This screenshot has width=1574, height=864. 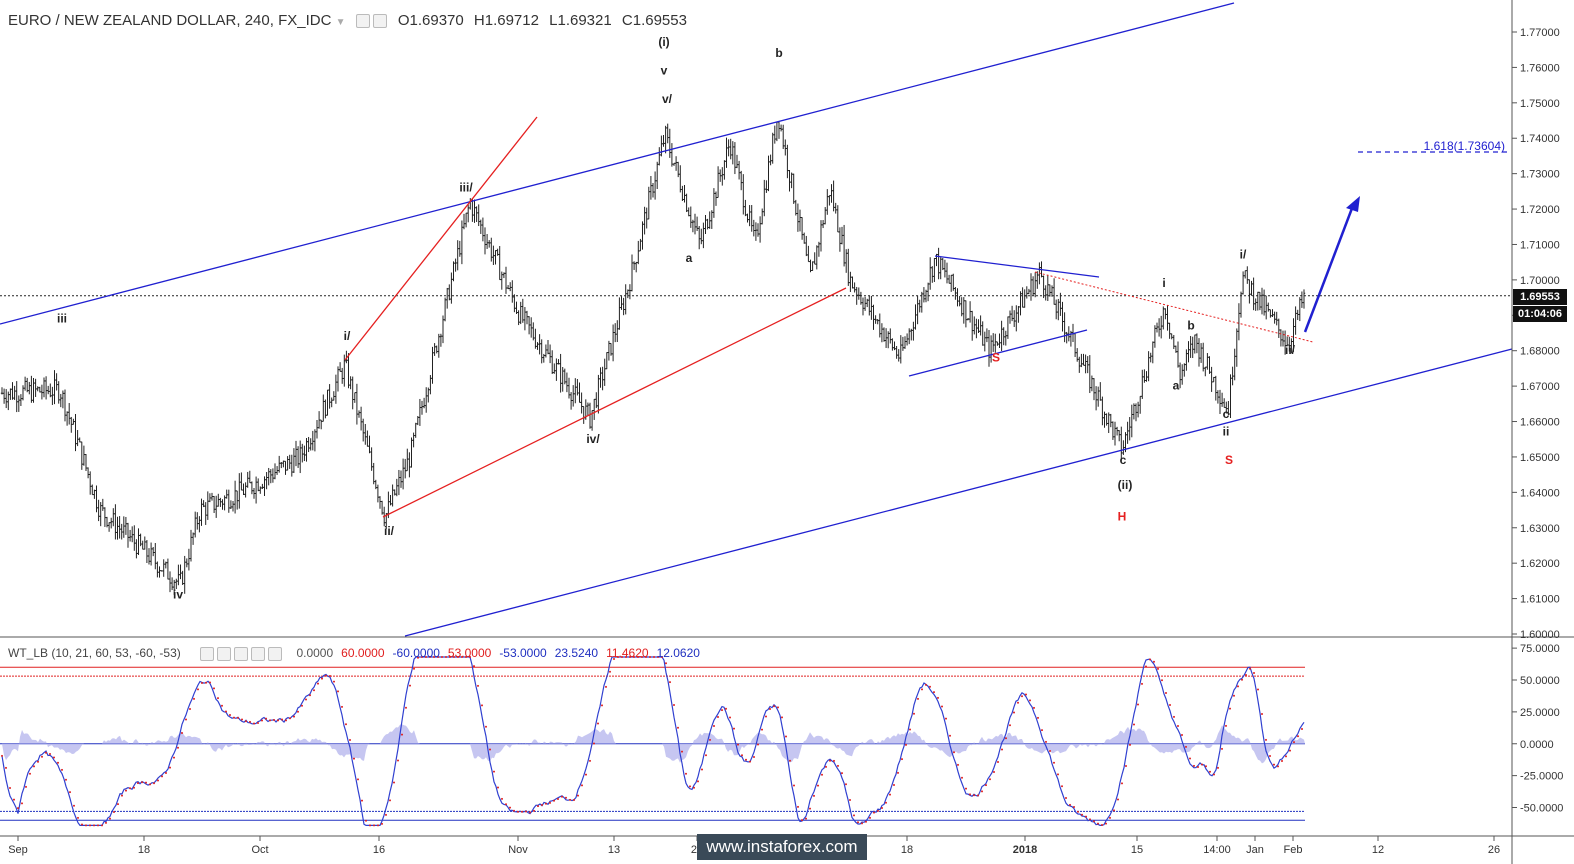 I want to click on price-tick-label: 1.75000, so click(x=1540, y=104).